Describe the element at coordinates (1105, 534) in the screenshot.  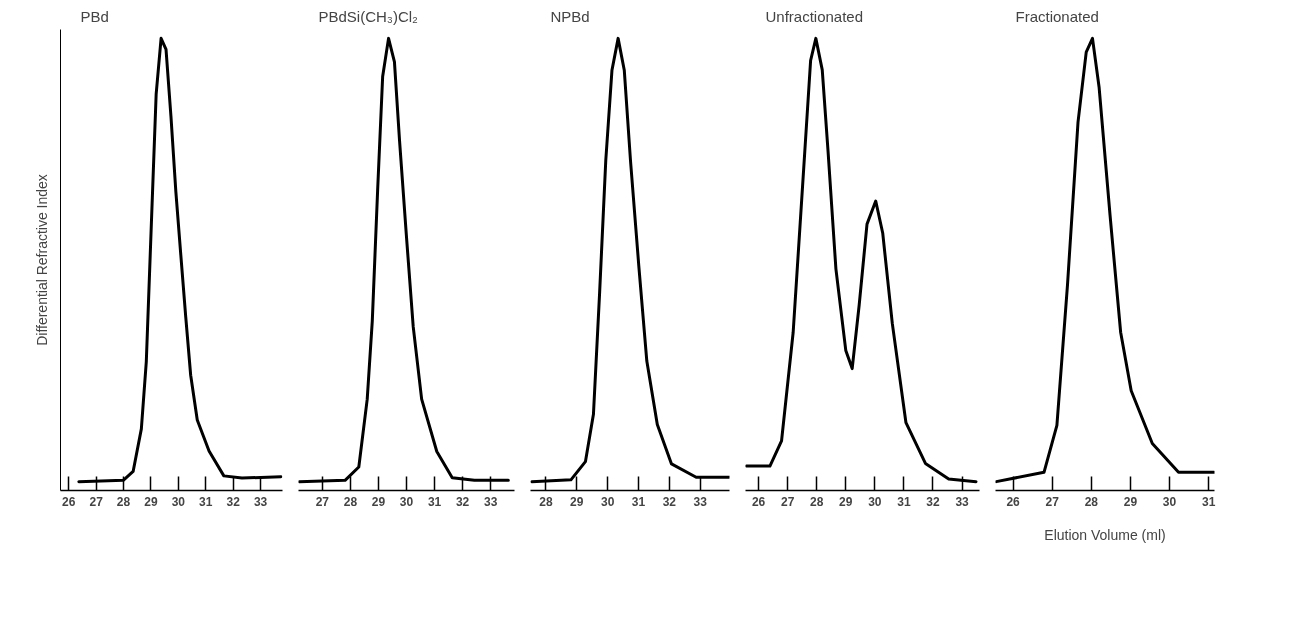
I see `x-axis-title: Elution Volume (ml)` at that location.